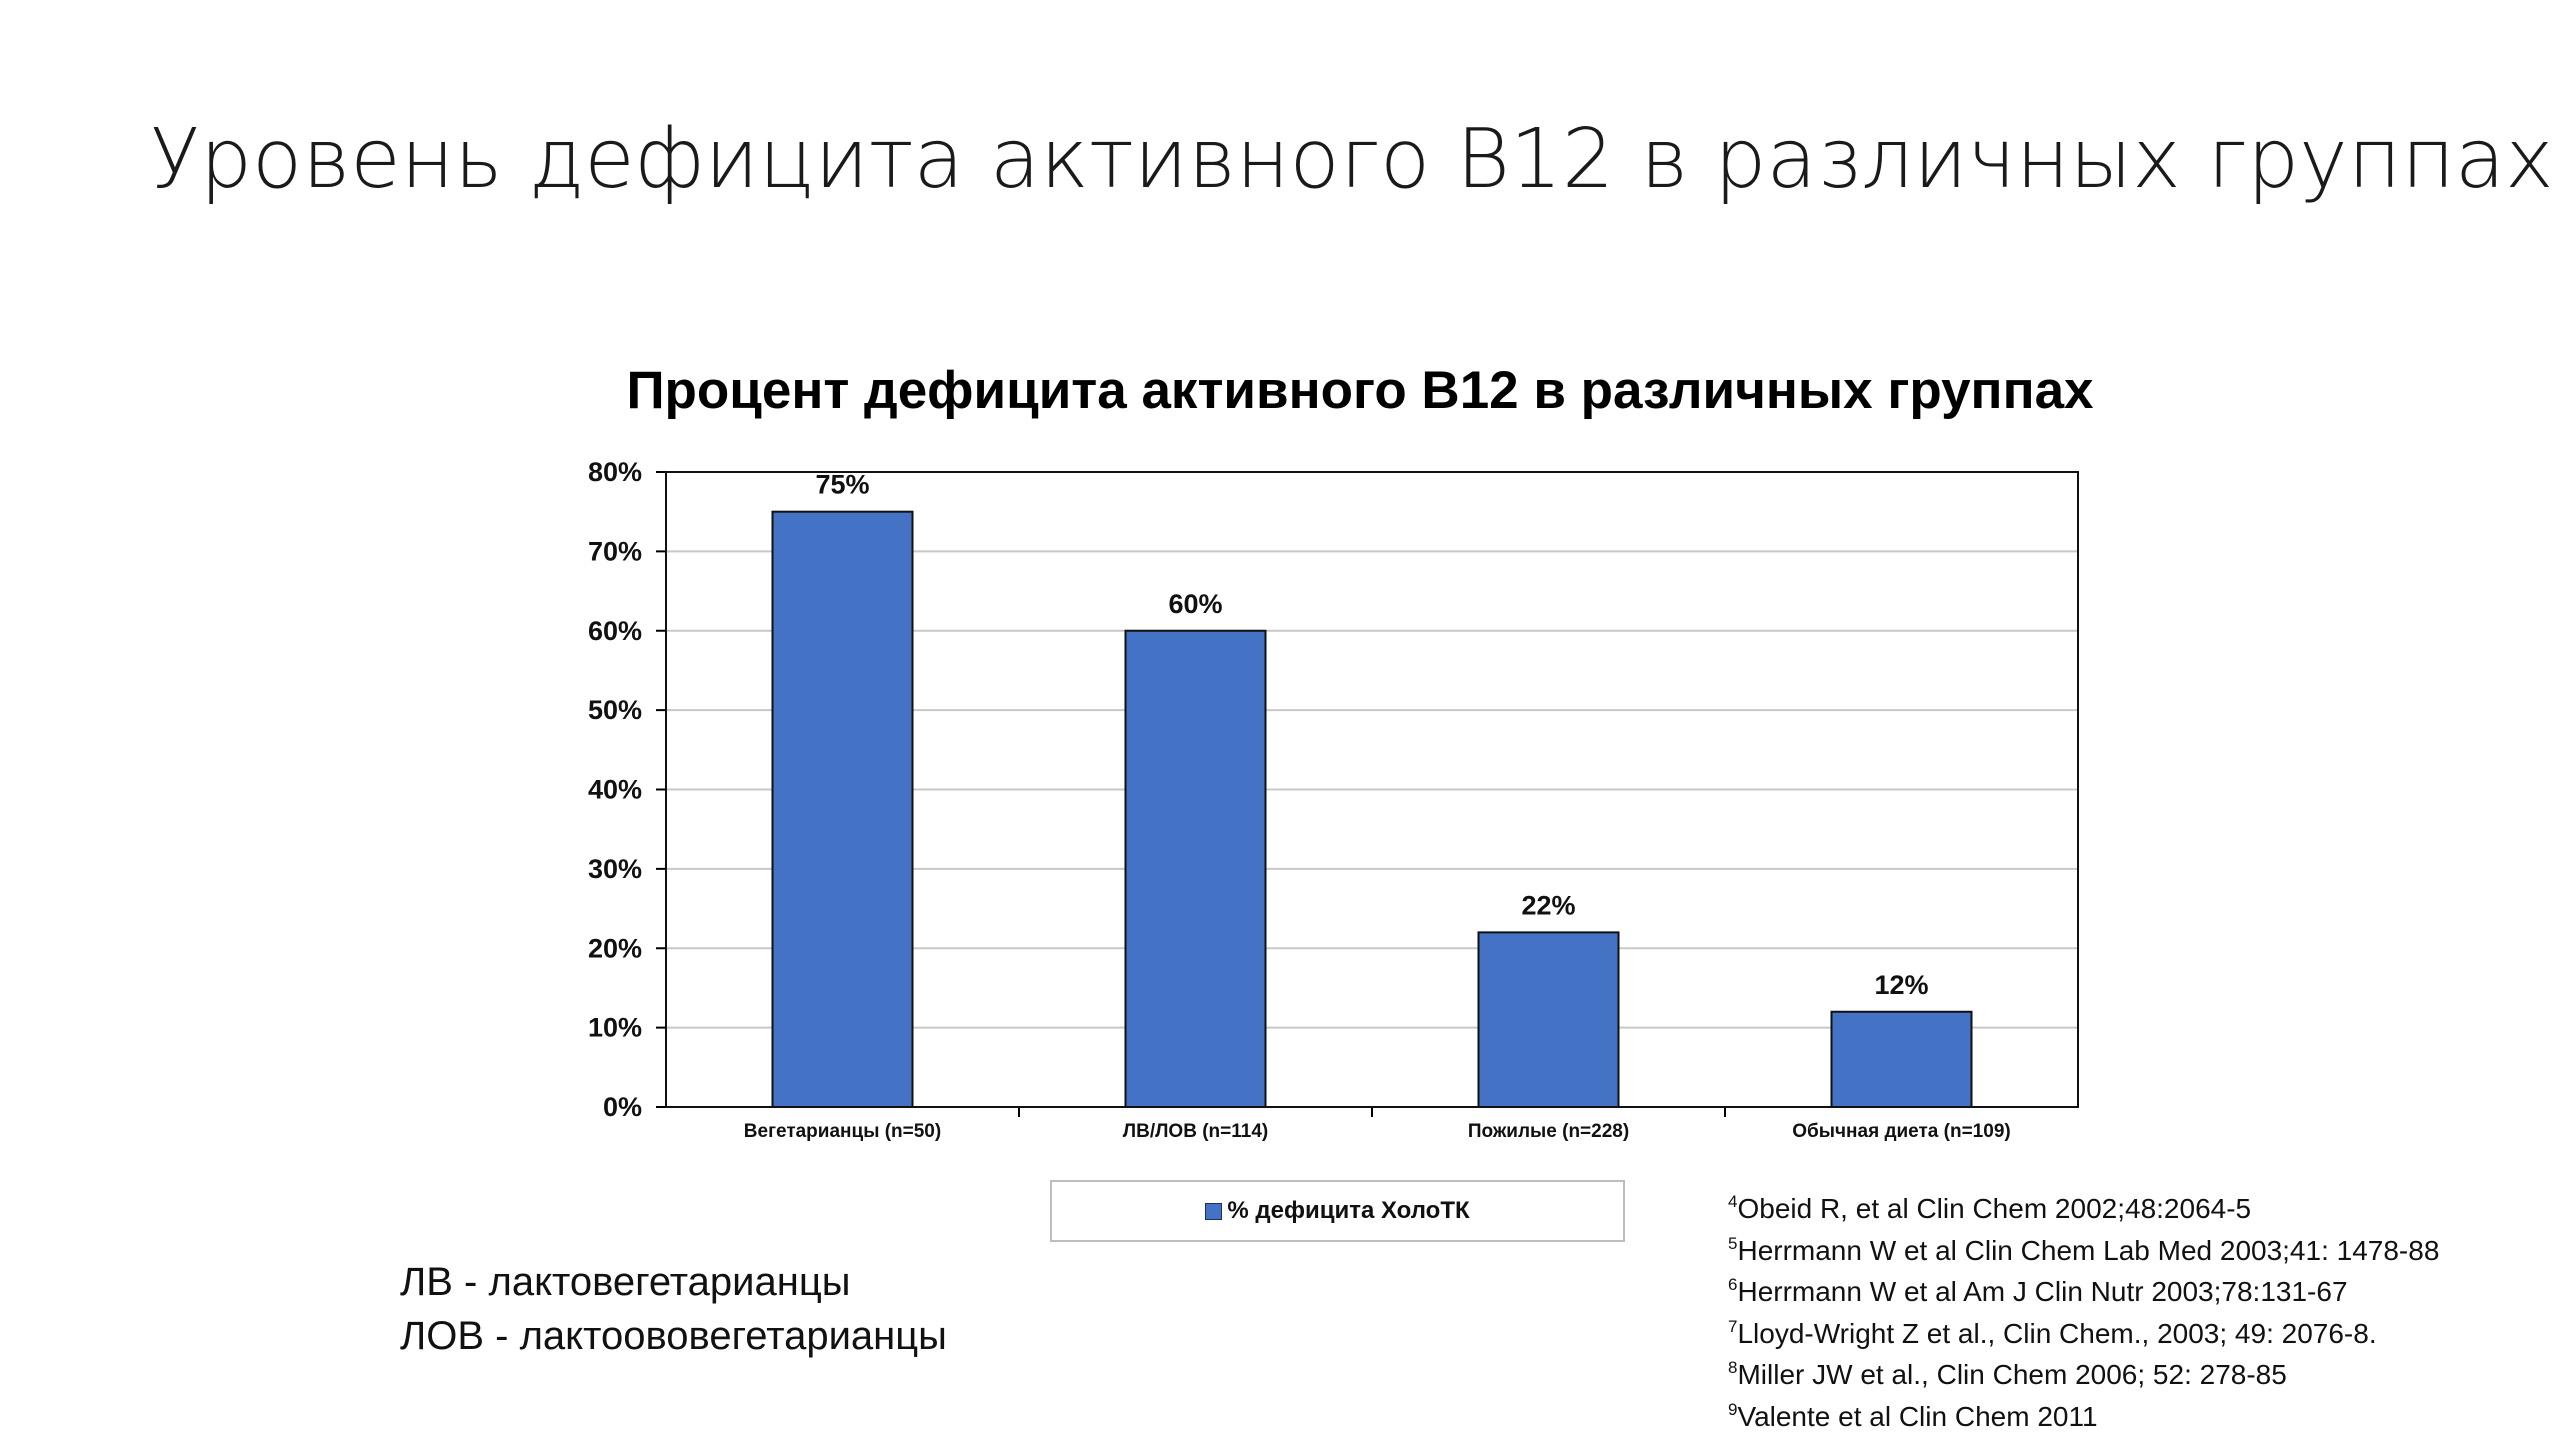 The height and width of the screenshot is (1440, 2560). I want to click on note-lv: ЛВ - лактовегетарианцы, so click(625, 1282).